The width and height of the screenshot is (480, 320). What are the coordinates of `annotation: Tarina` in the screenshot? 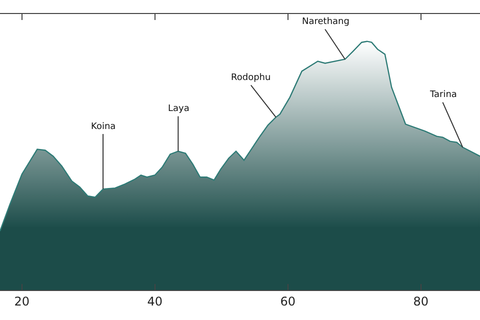 It's located at (443, 95).